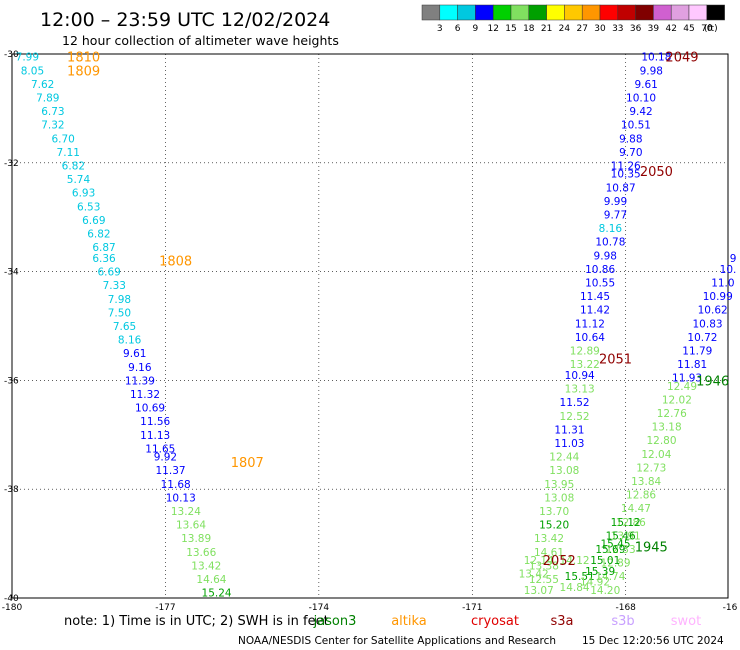 The height and width of the screenshot is (650, 740). I want to click on satellite-s3b: s3b, so click(622, 621).